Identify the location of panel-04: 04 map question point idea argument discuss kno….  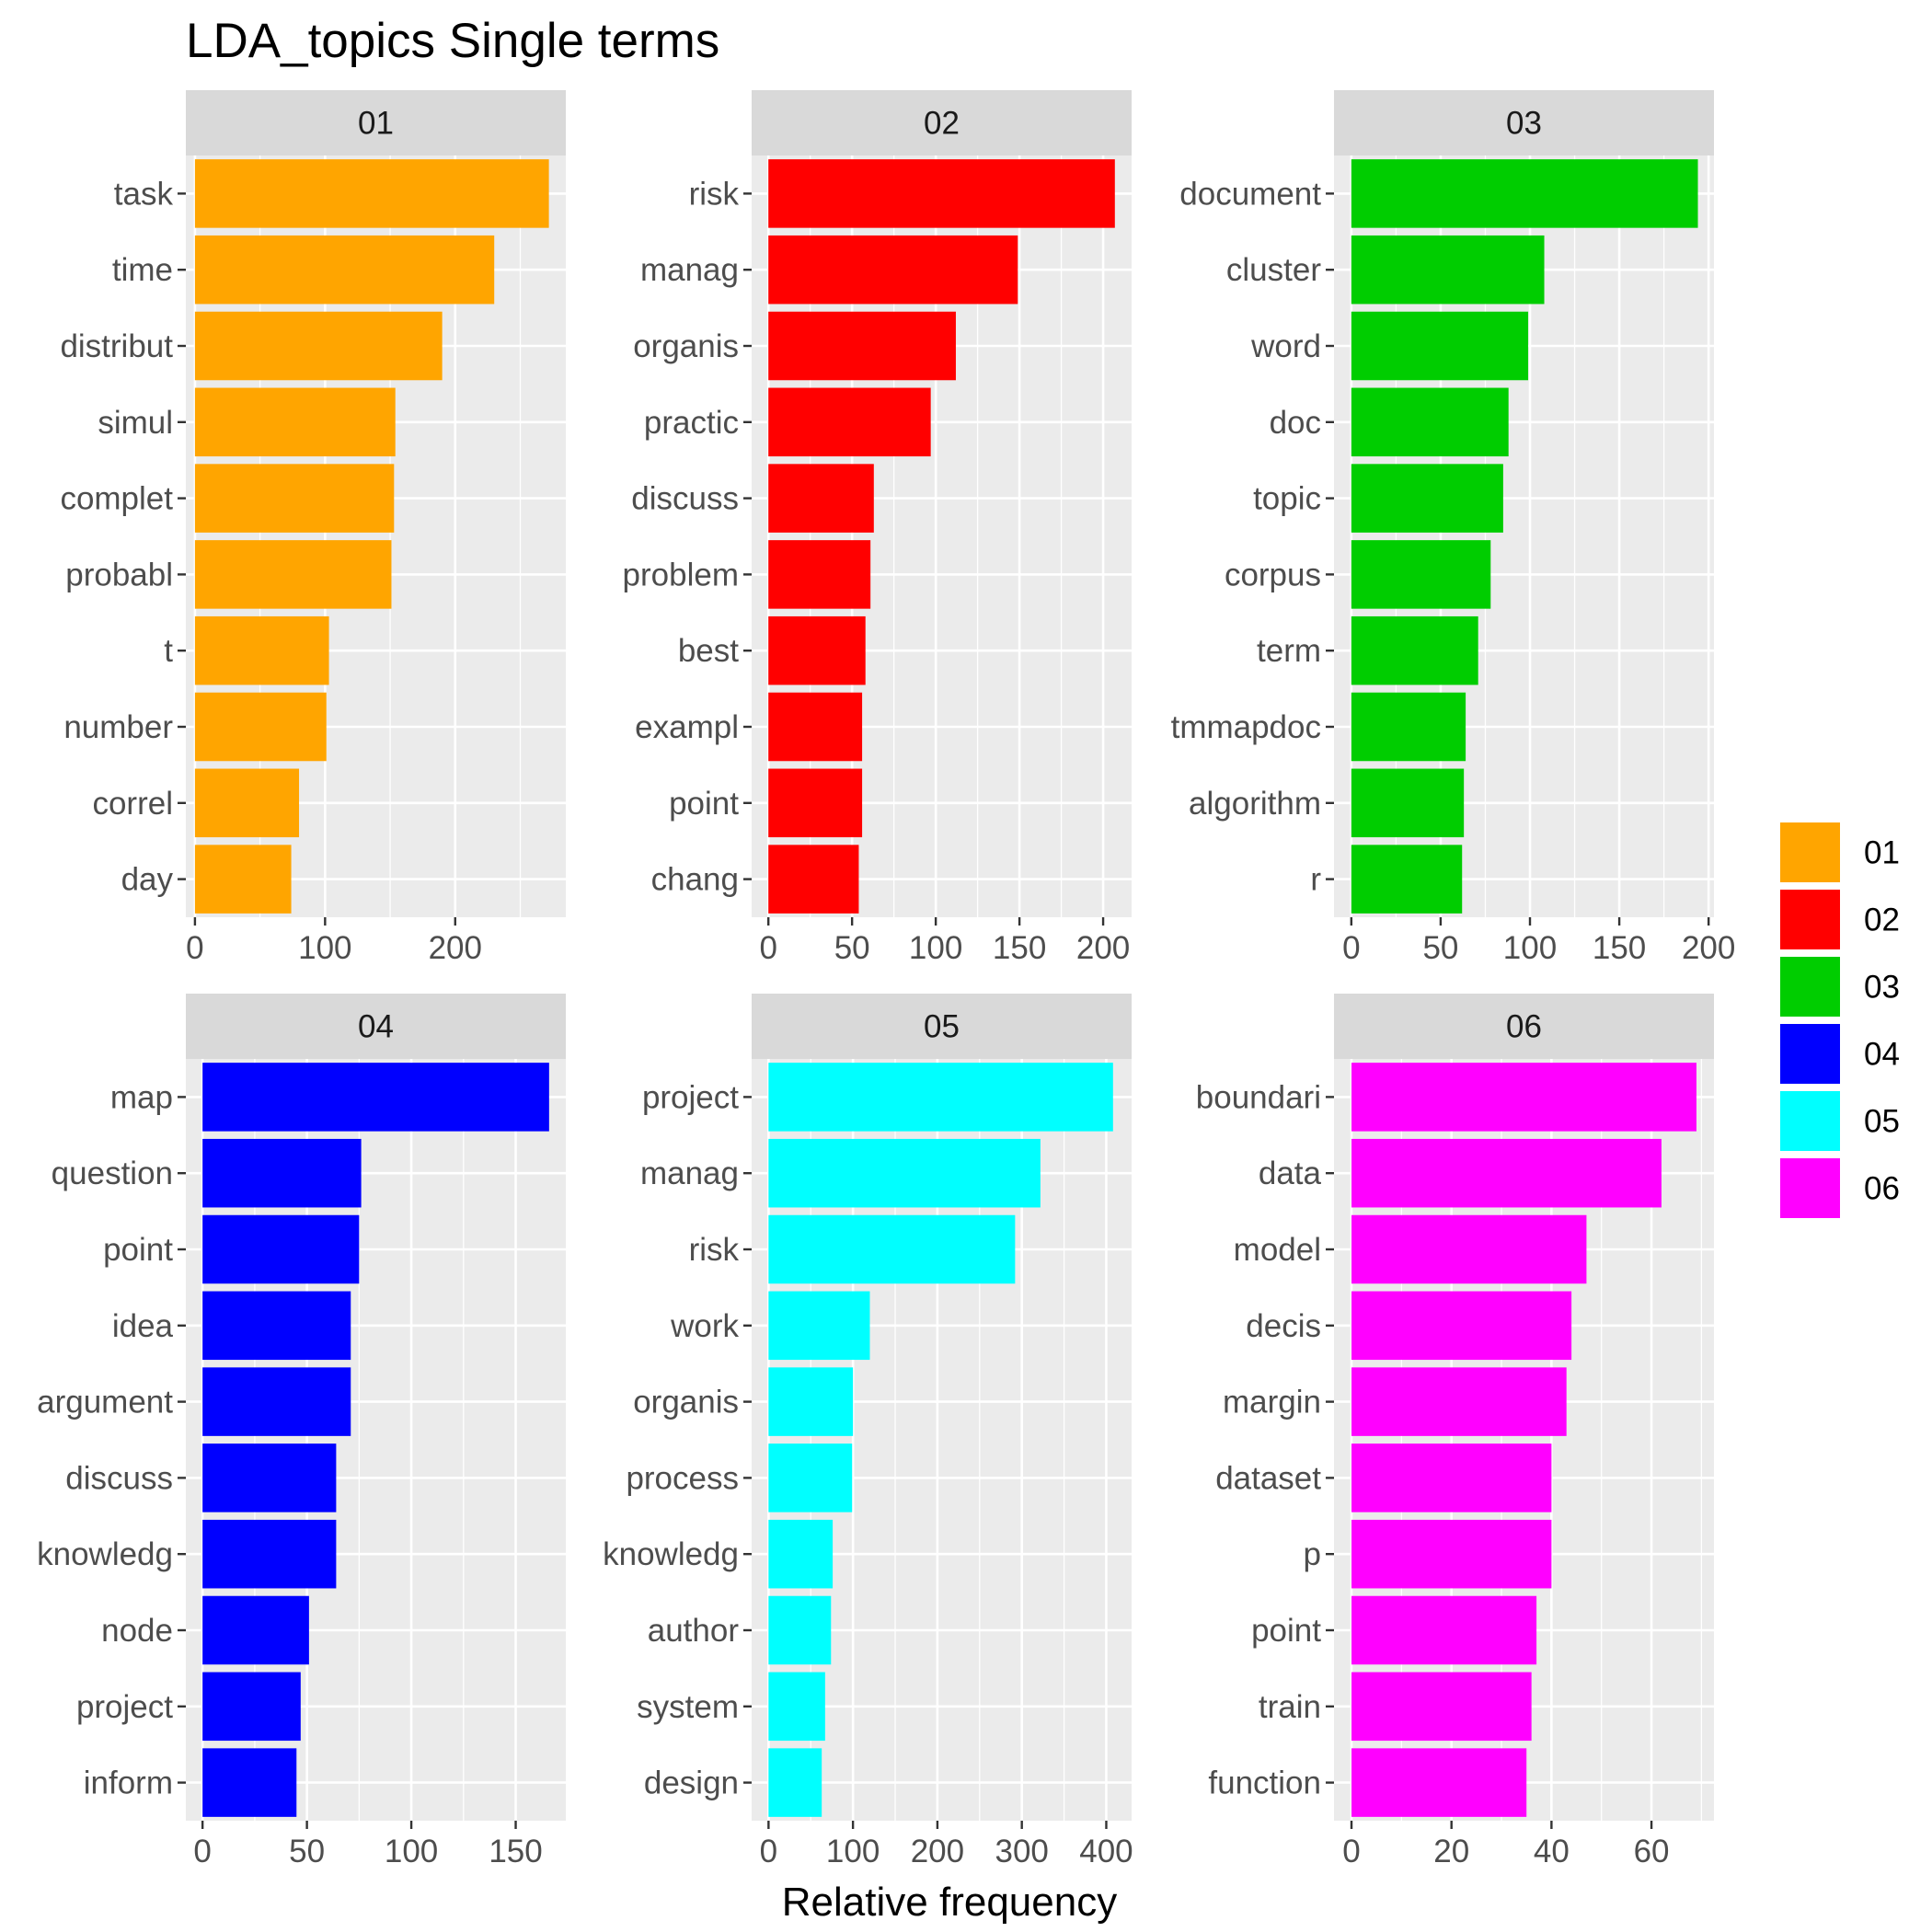
(301, 1431).